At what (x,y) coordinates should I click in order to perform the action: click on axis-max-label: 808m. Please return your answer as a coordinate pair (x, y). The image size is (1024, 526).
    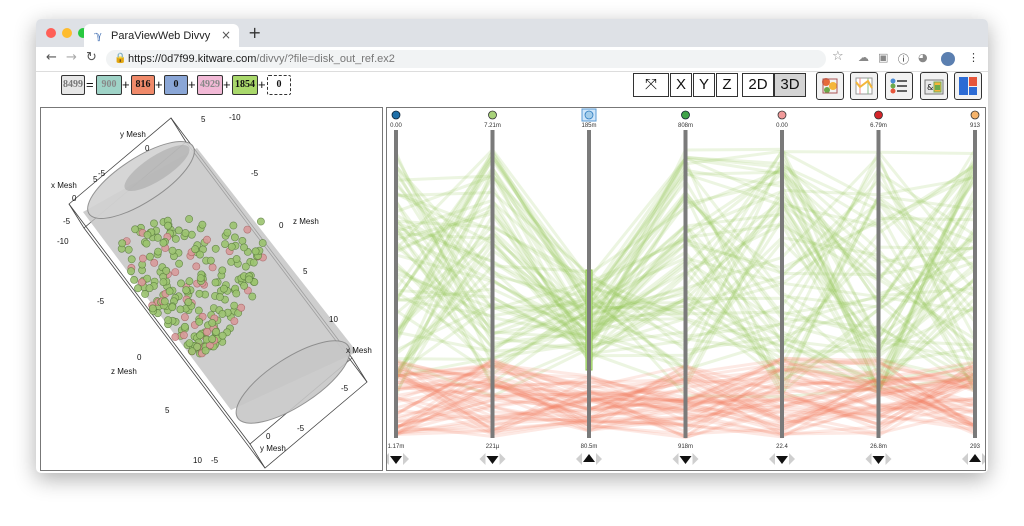
    Looking at the image, I should click on (685, 126).